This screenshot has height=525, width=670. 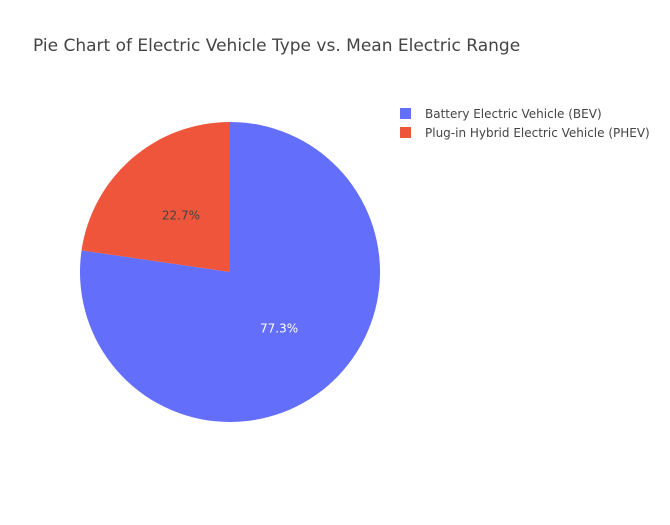 What do you see at coordinates (155, 196) in the screenshot?
I see `pie-slice-phev` at bounding box center [155, 196].